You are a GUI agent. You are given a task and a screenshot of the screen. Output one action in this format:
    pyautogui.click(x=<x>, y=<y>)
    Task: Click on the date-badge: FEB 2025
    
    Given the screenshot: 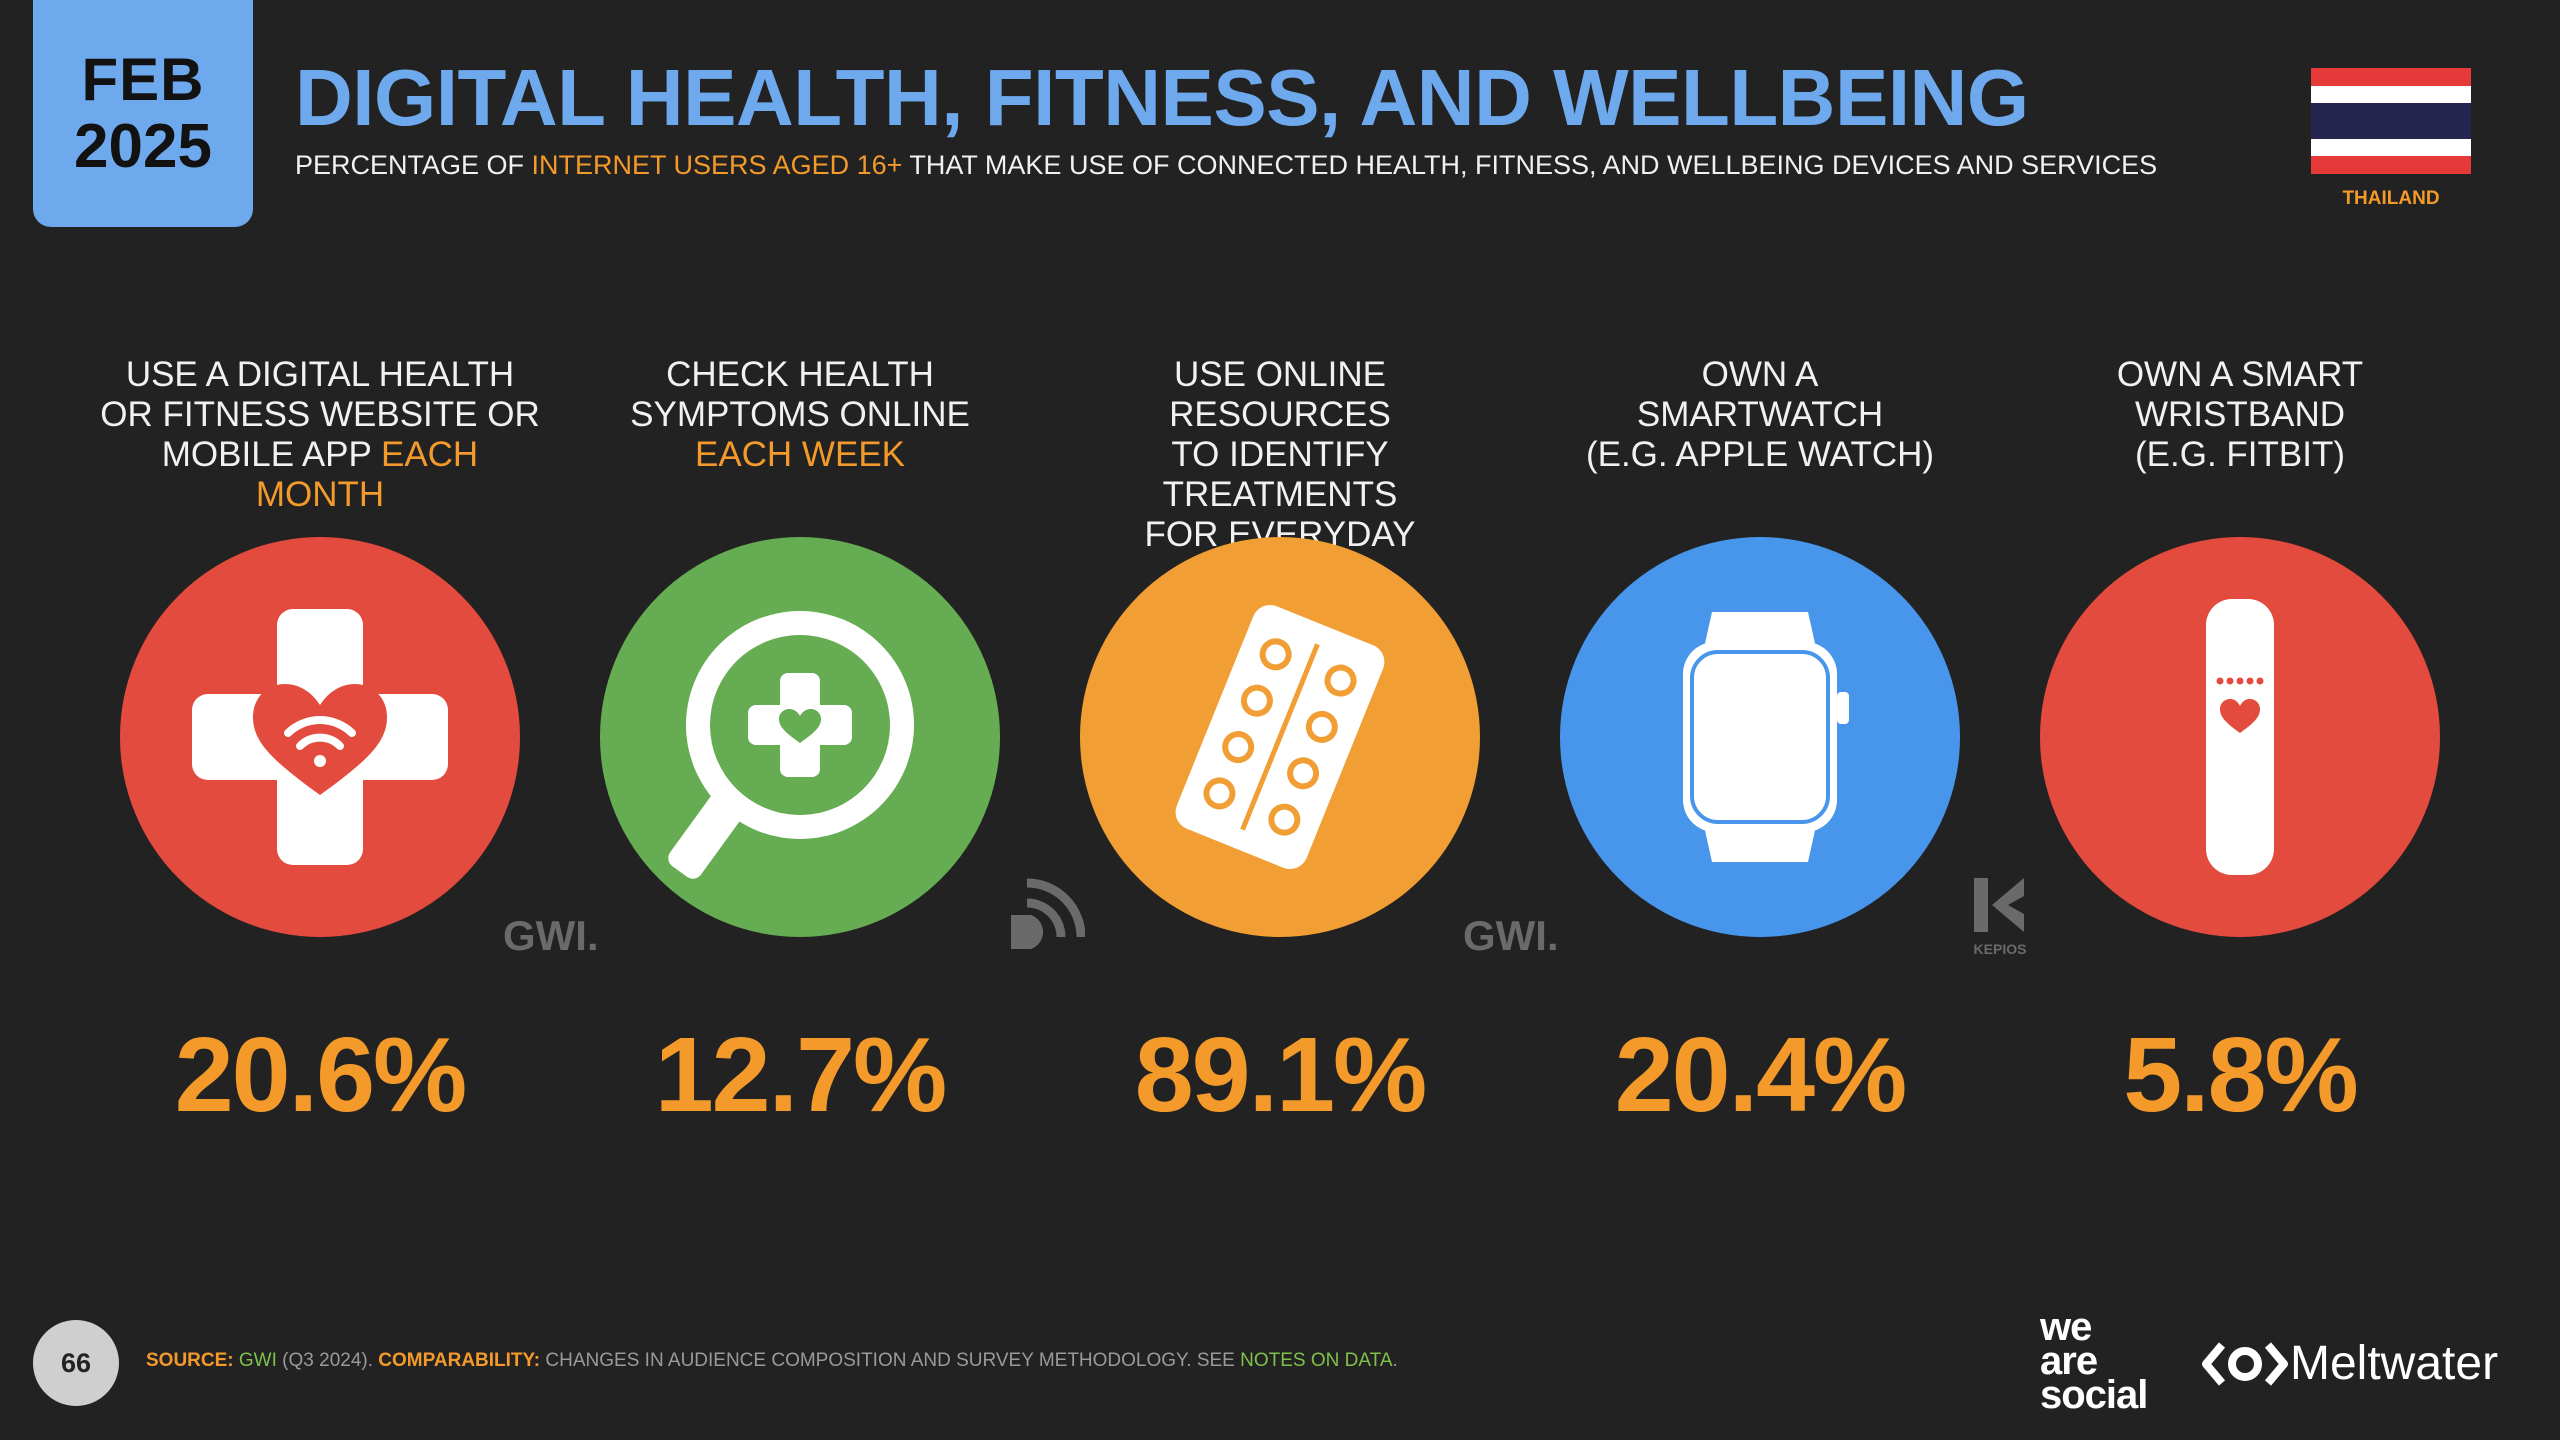 What is the action you would take?
    pyautogui.click(x=143, y=113)
    